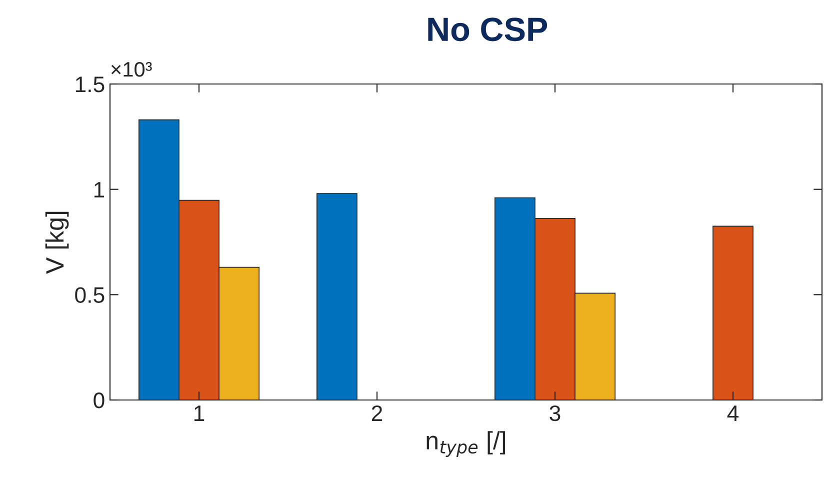  What do you see at coordinates (377, 413) in the screenshot?
I see `x-tick-label: 2` at bounding box center [377, 413].